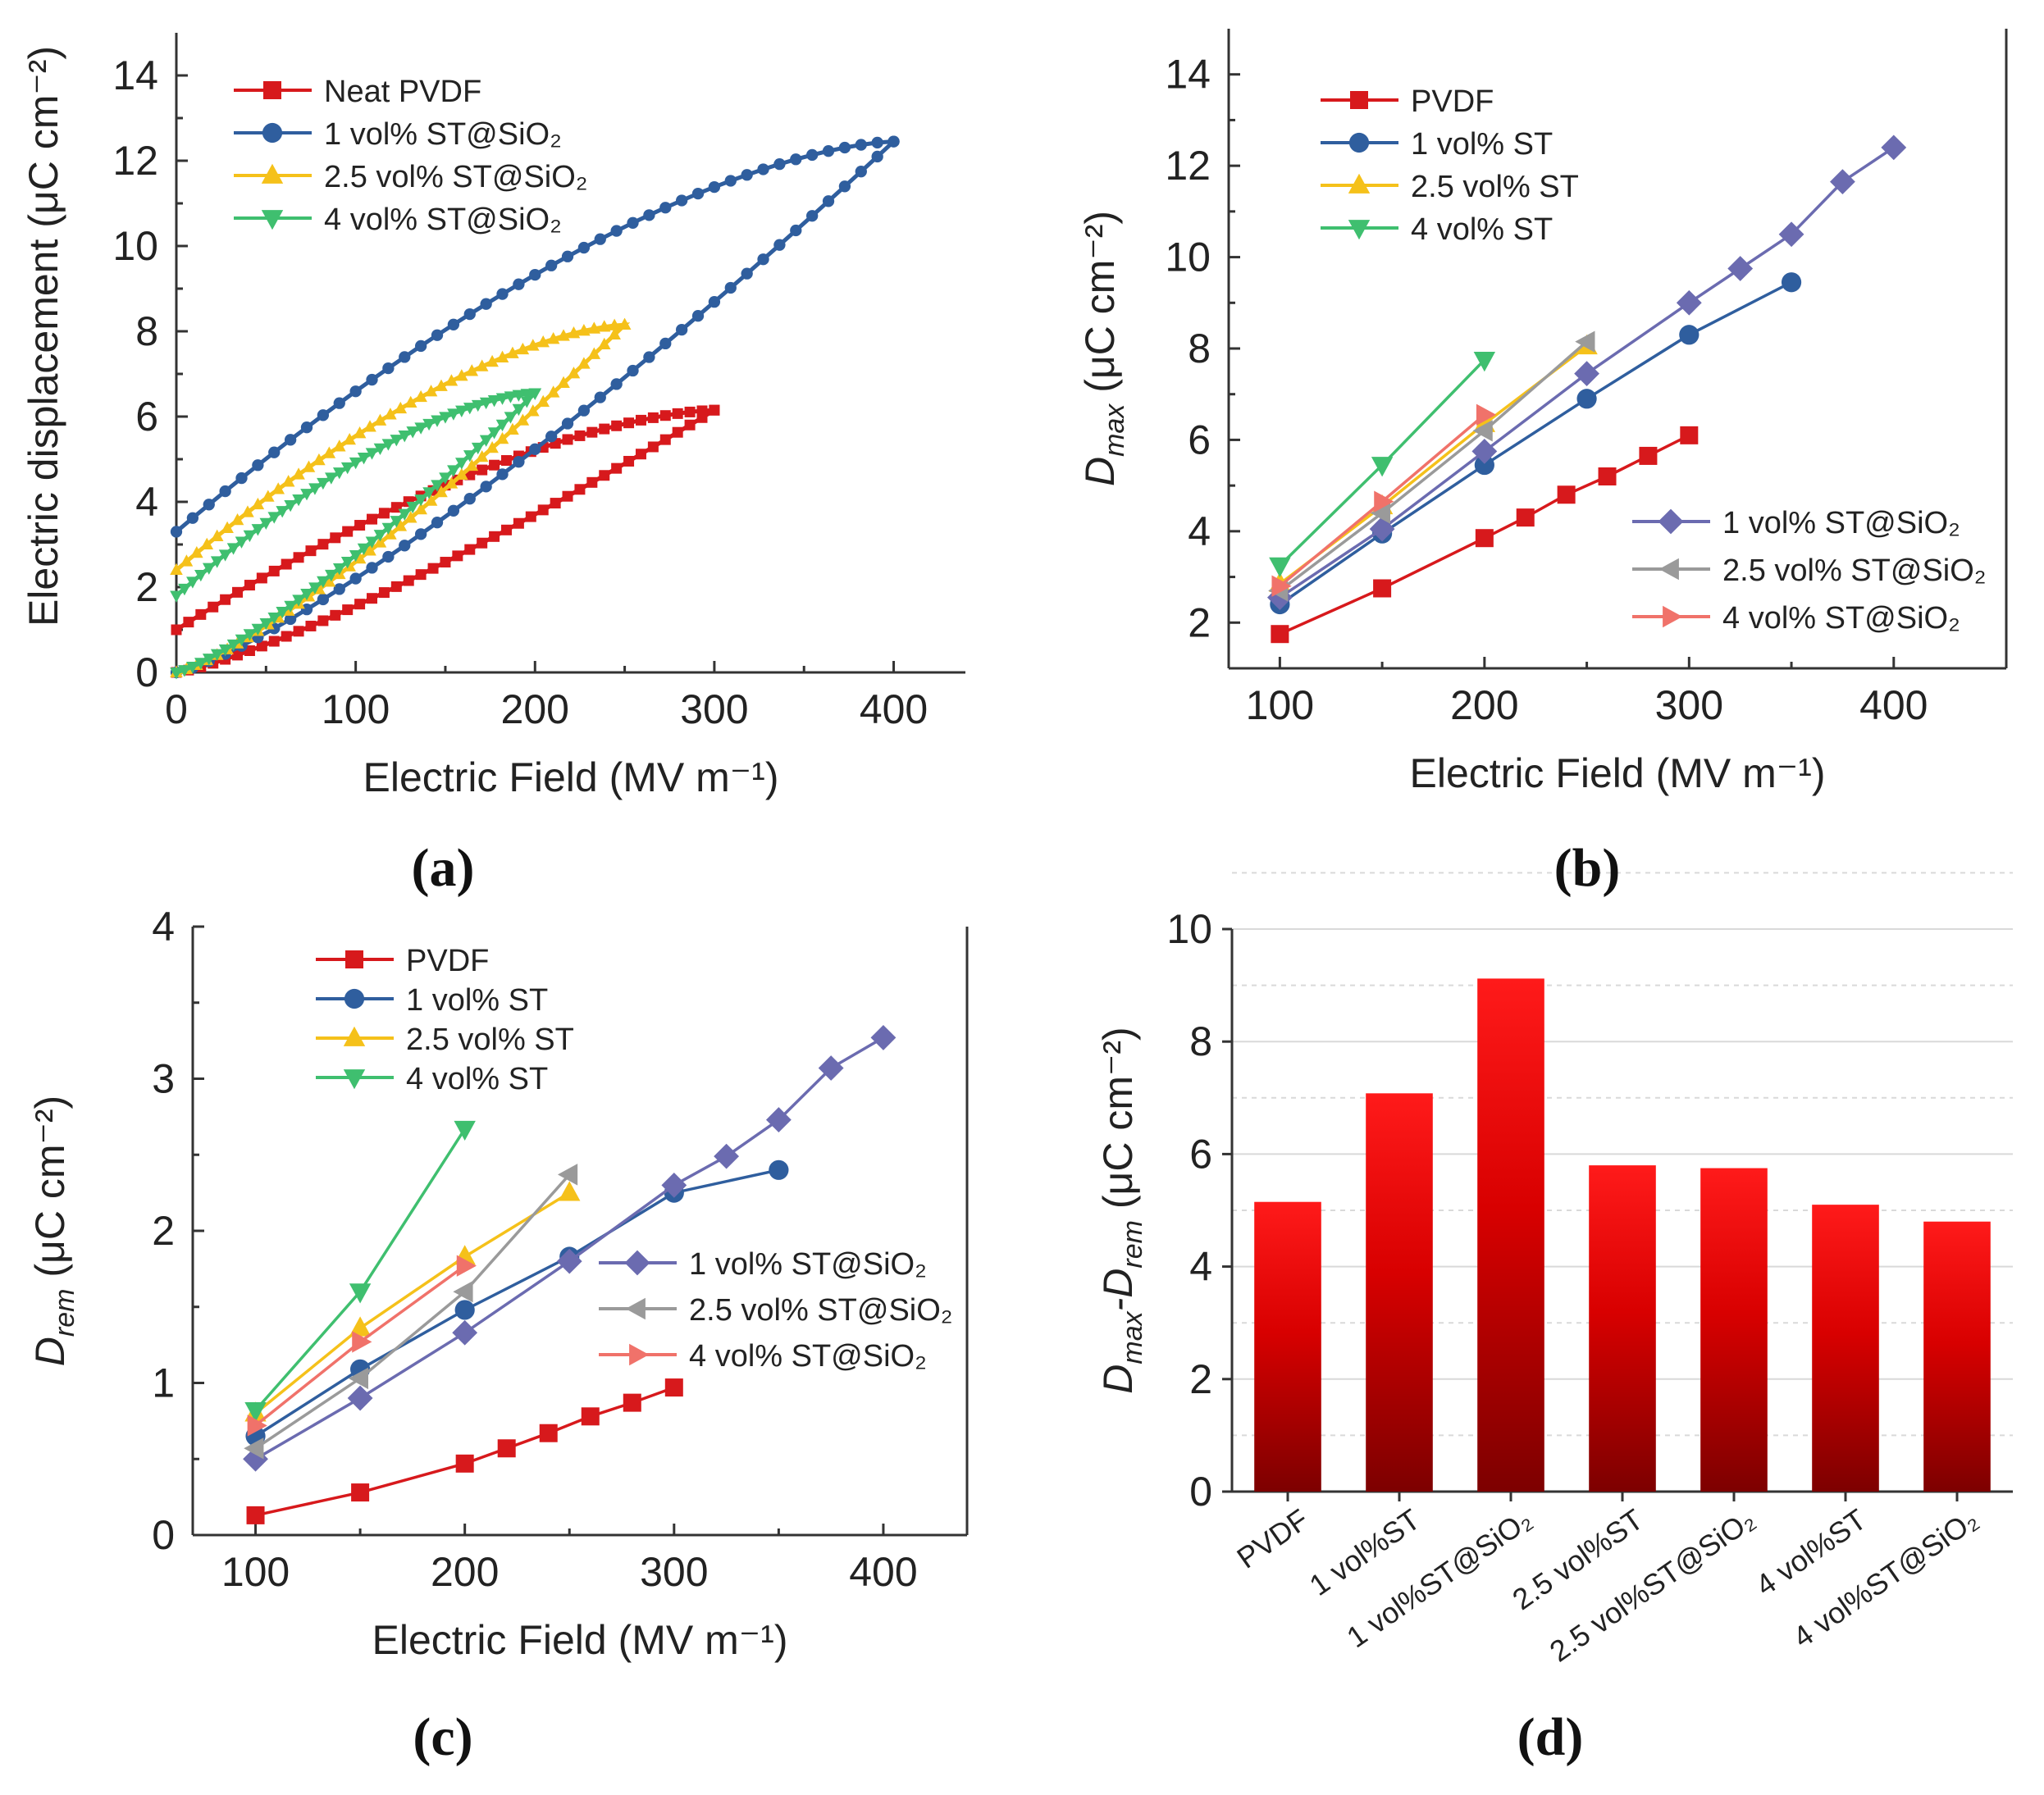 This screenshot has width=2044, height=1795. Describe the element at coordinates (1359, 184) in the screenshot. I see `b-legend-marker-2-5-vol-st` at that location.